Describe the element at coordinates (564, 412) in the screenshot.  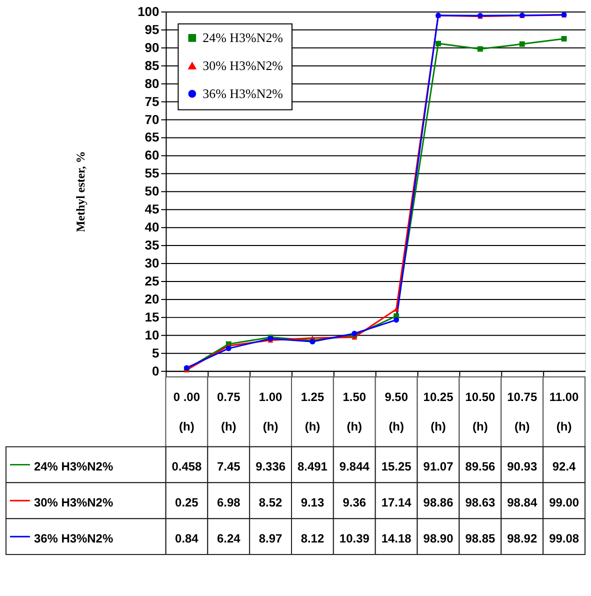
I see `category-label: 11.00 (h)` at that location.